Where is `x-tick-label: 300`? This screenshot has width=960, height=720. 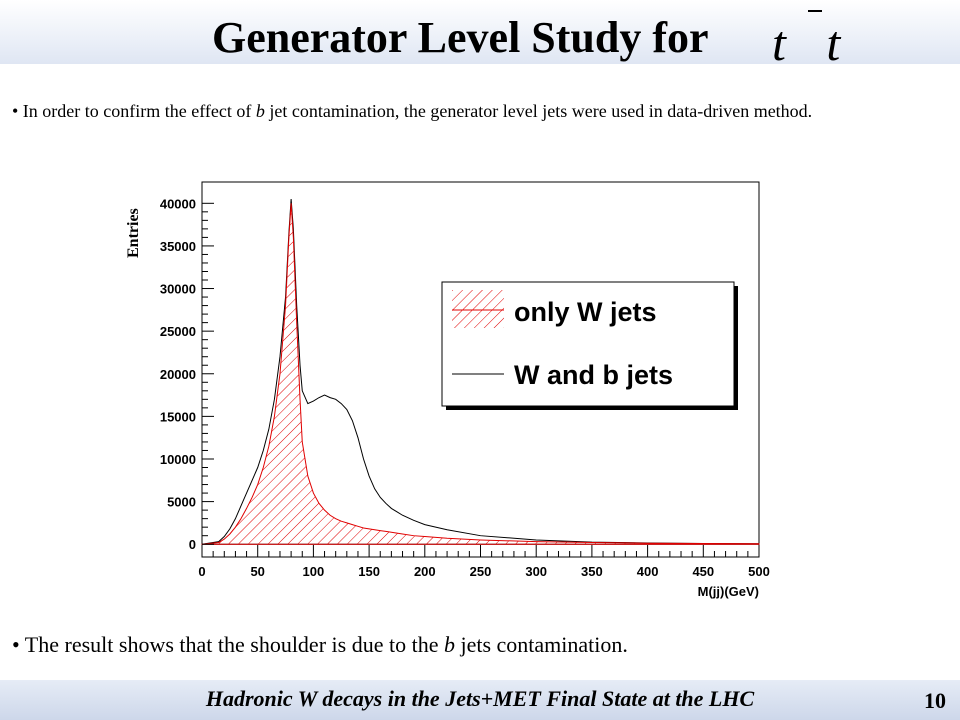 x-tick-label: 300 is located at coordinates (536, 571).